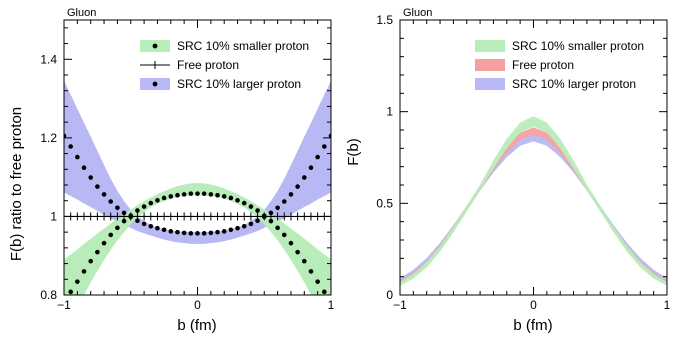 The width and height of the screenshot is (673, 338). Describe the element at coordinates (196, 325) in the screenshot. I see `left-x-axis-label: b (fm)` at that location.